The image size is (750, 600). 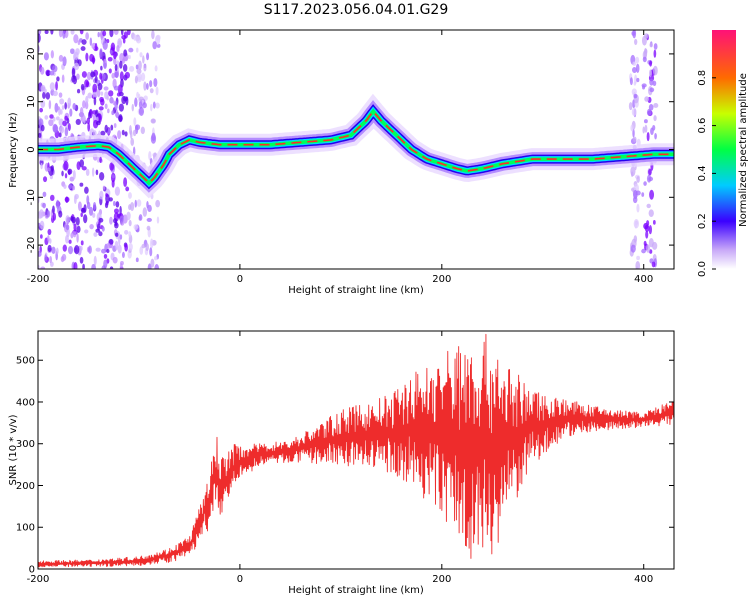 I want to click on y-tick-label: 300, so click(x=25, y=444).